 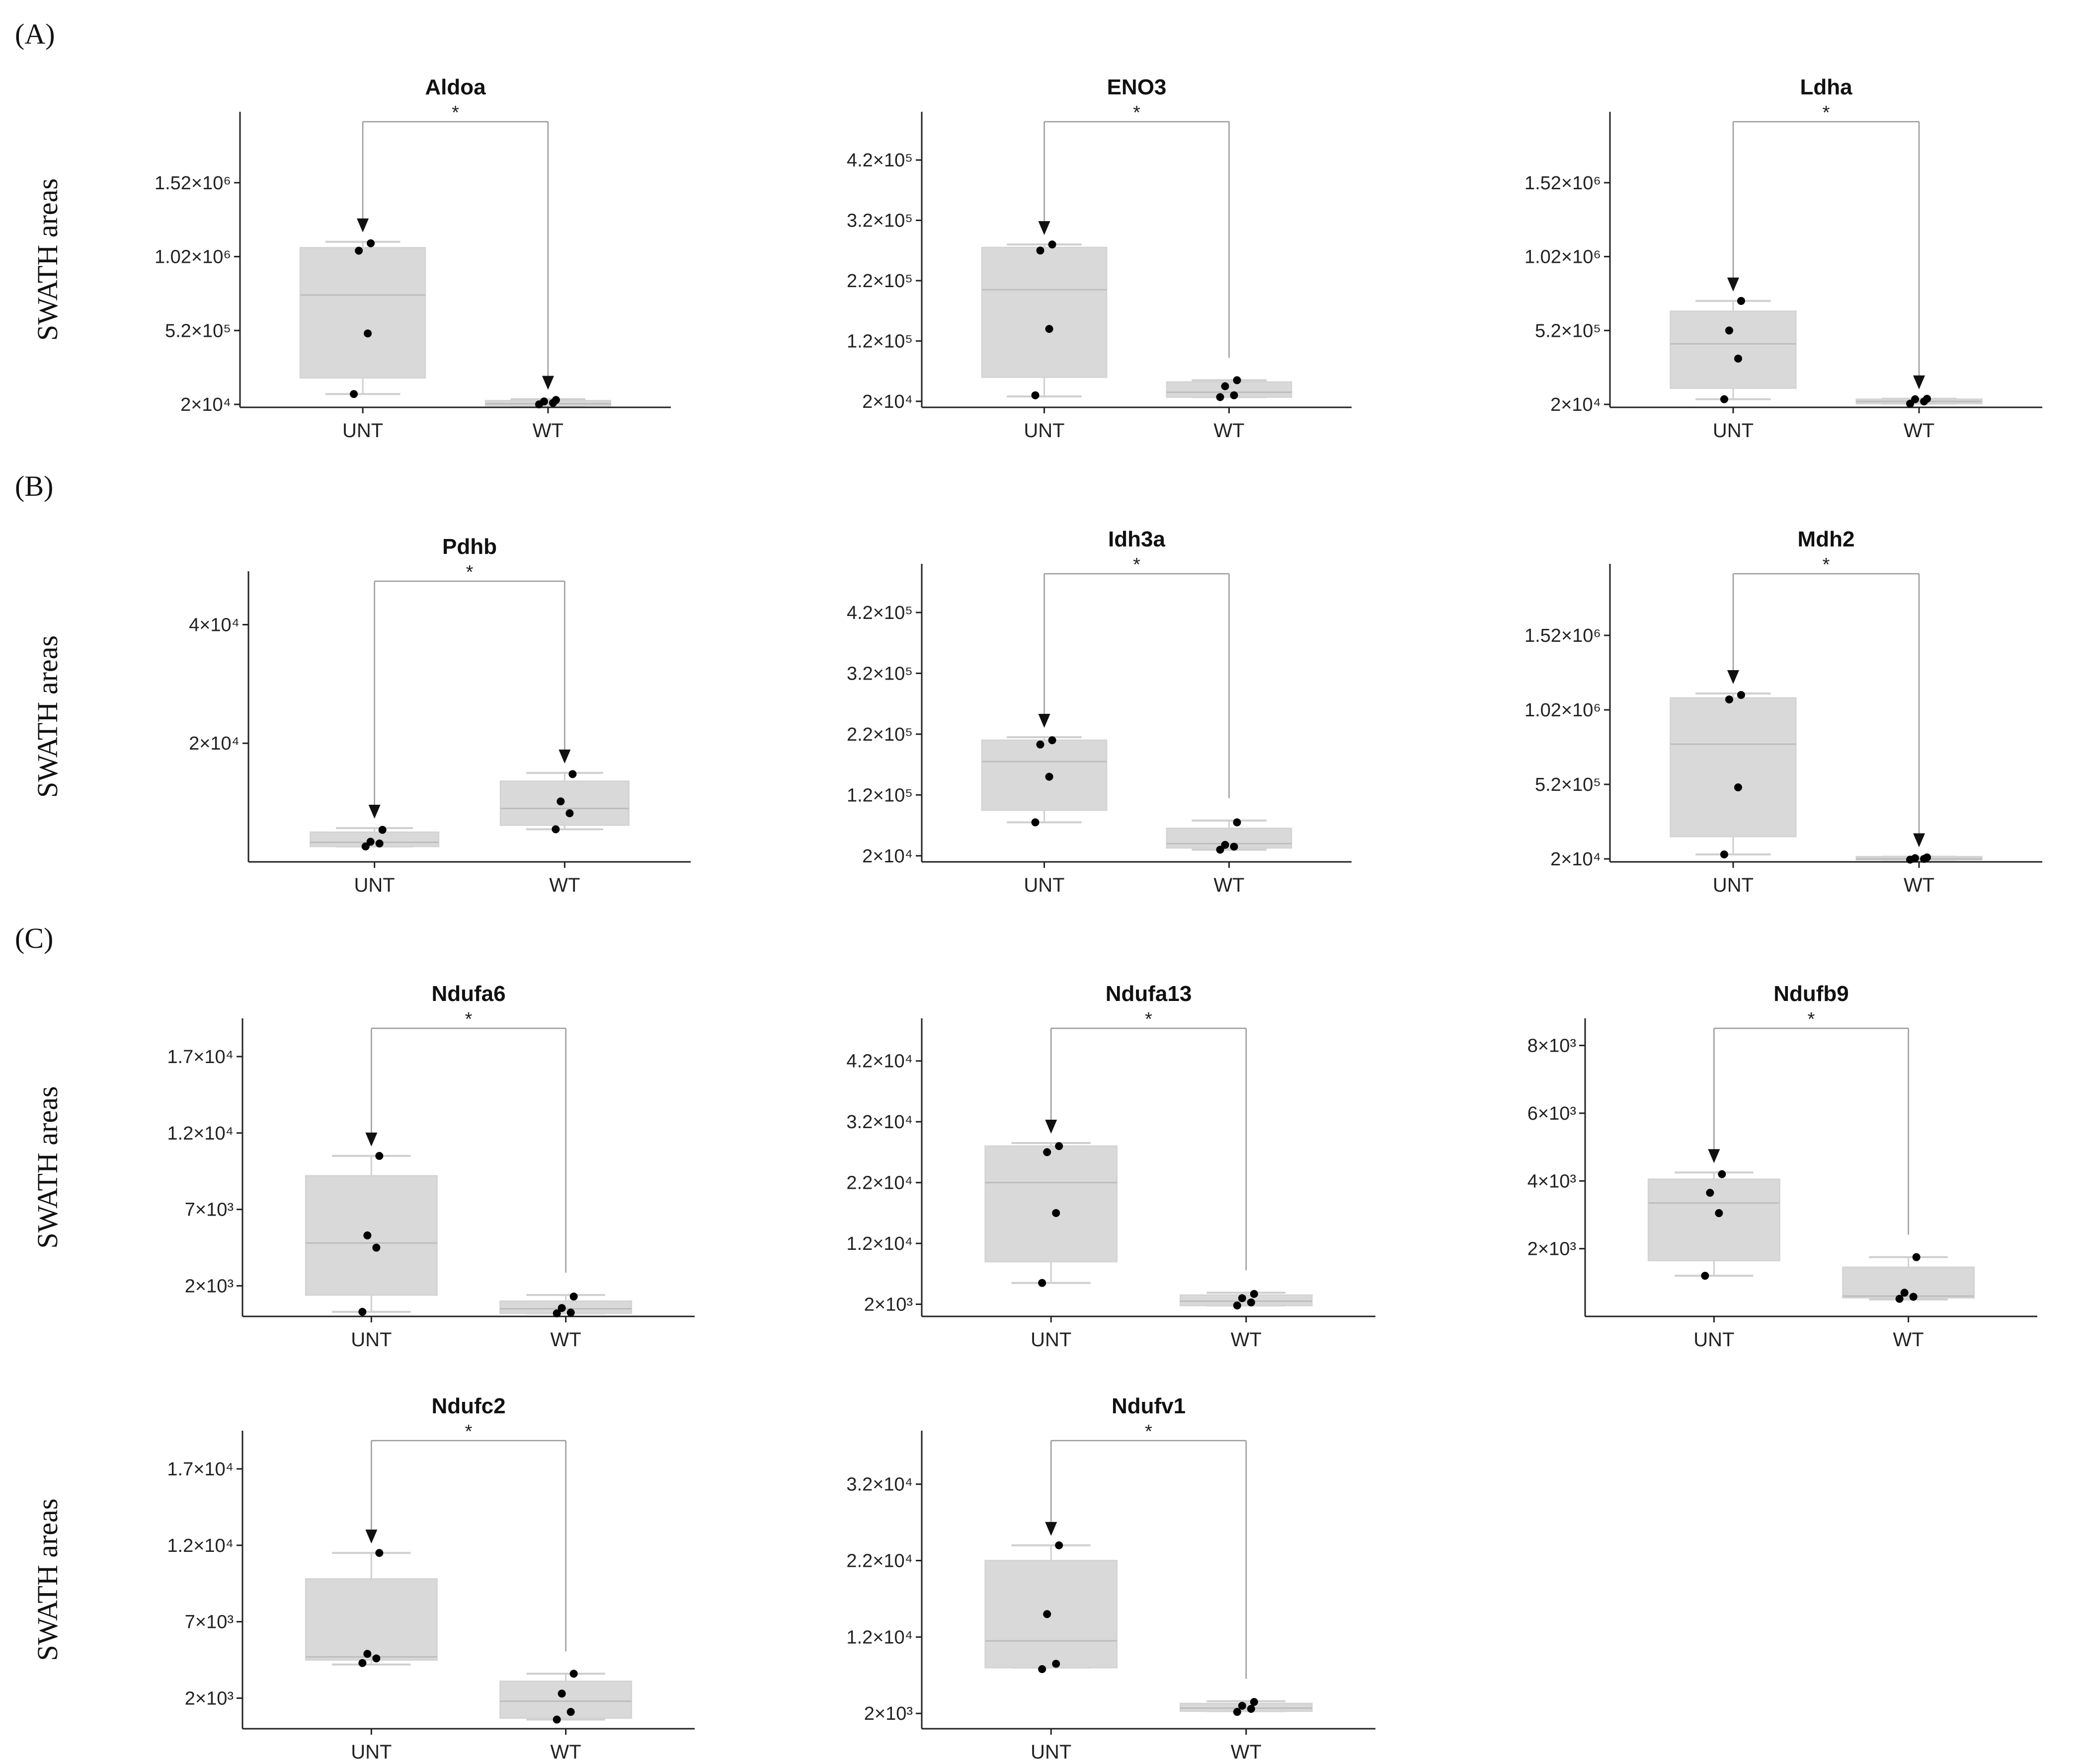 I want to click on panel-label-b: (B), so click(x=34, y=486).